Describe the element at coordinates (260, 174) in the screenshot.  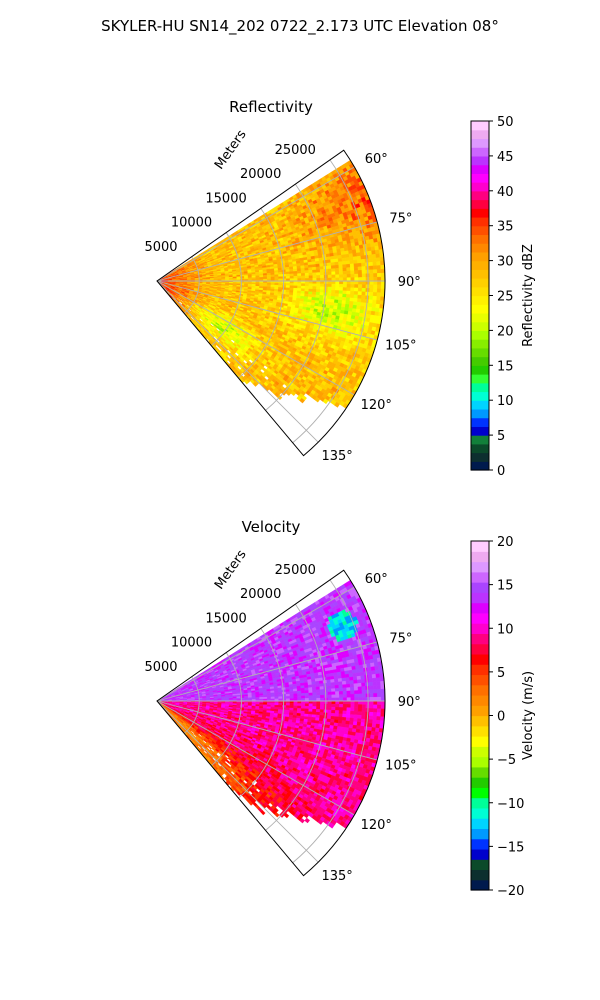
I see `range-tick-label: 20000` at that location.